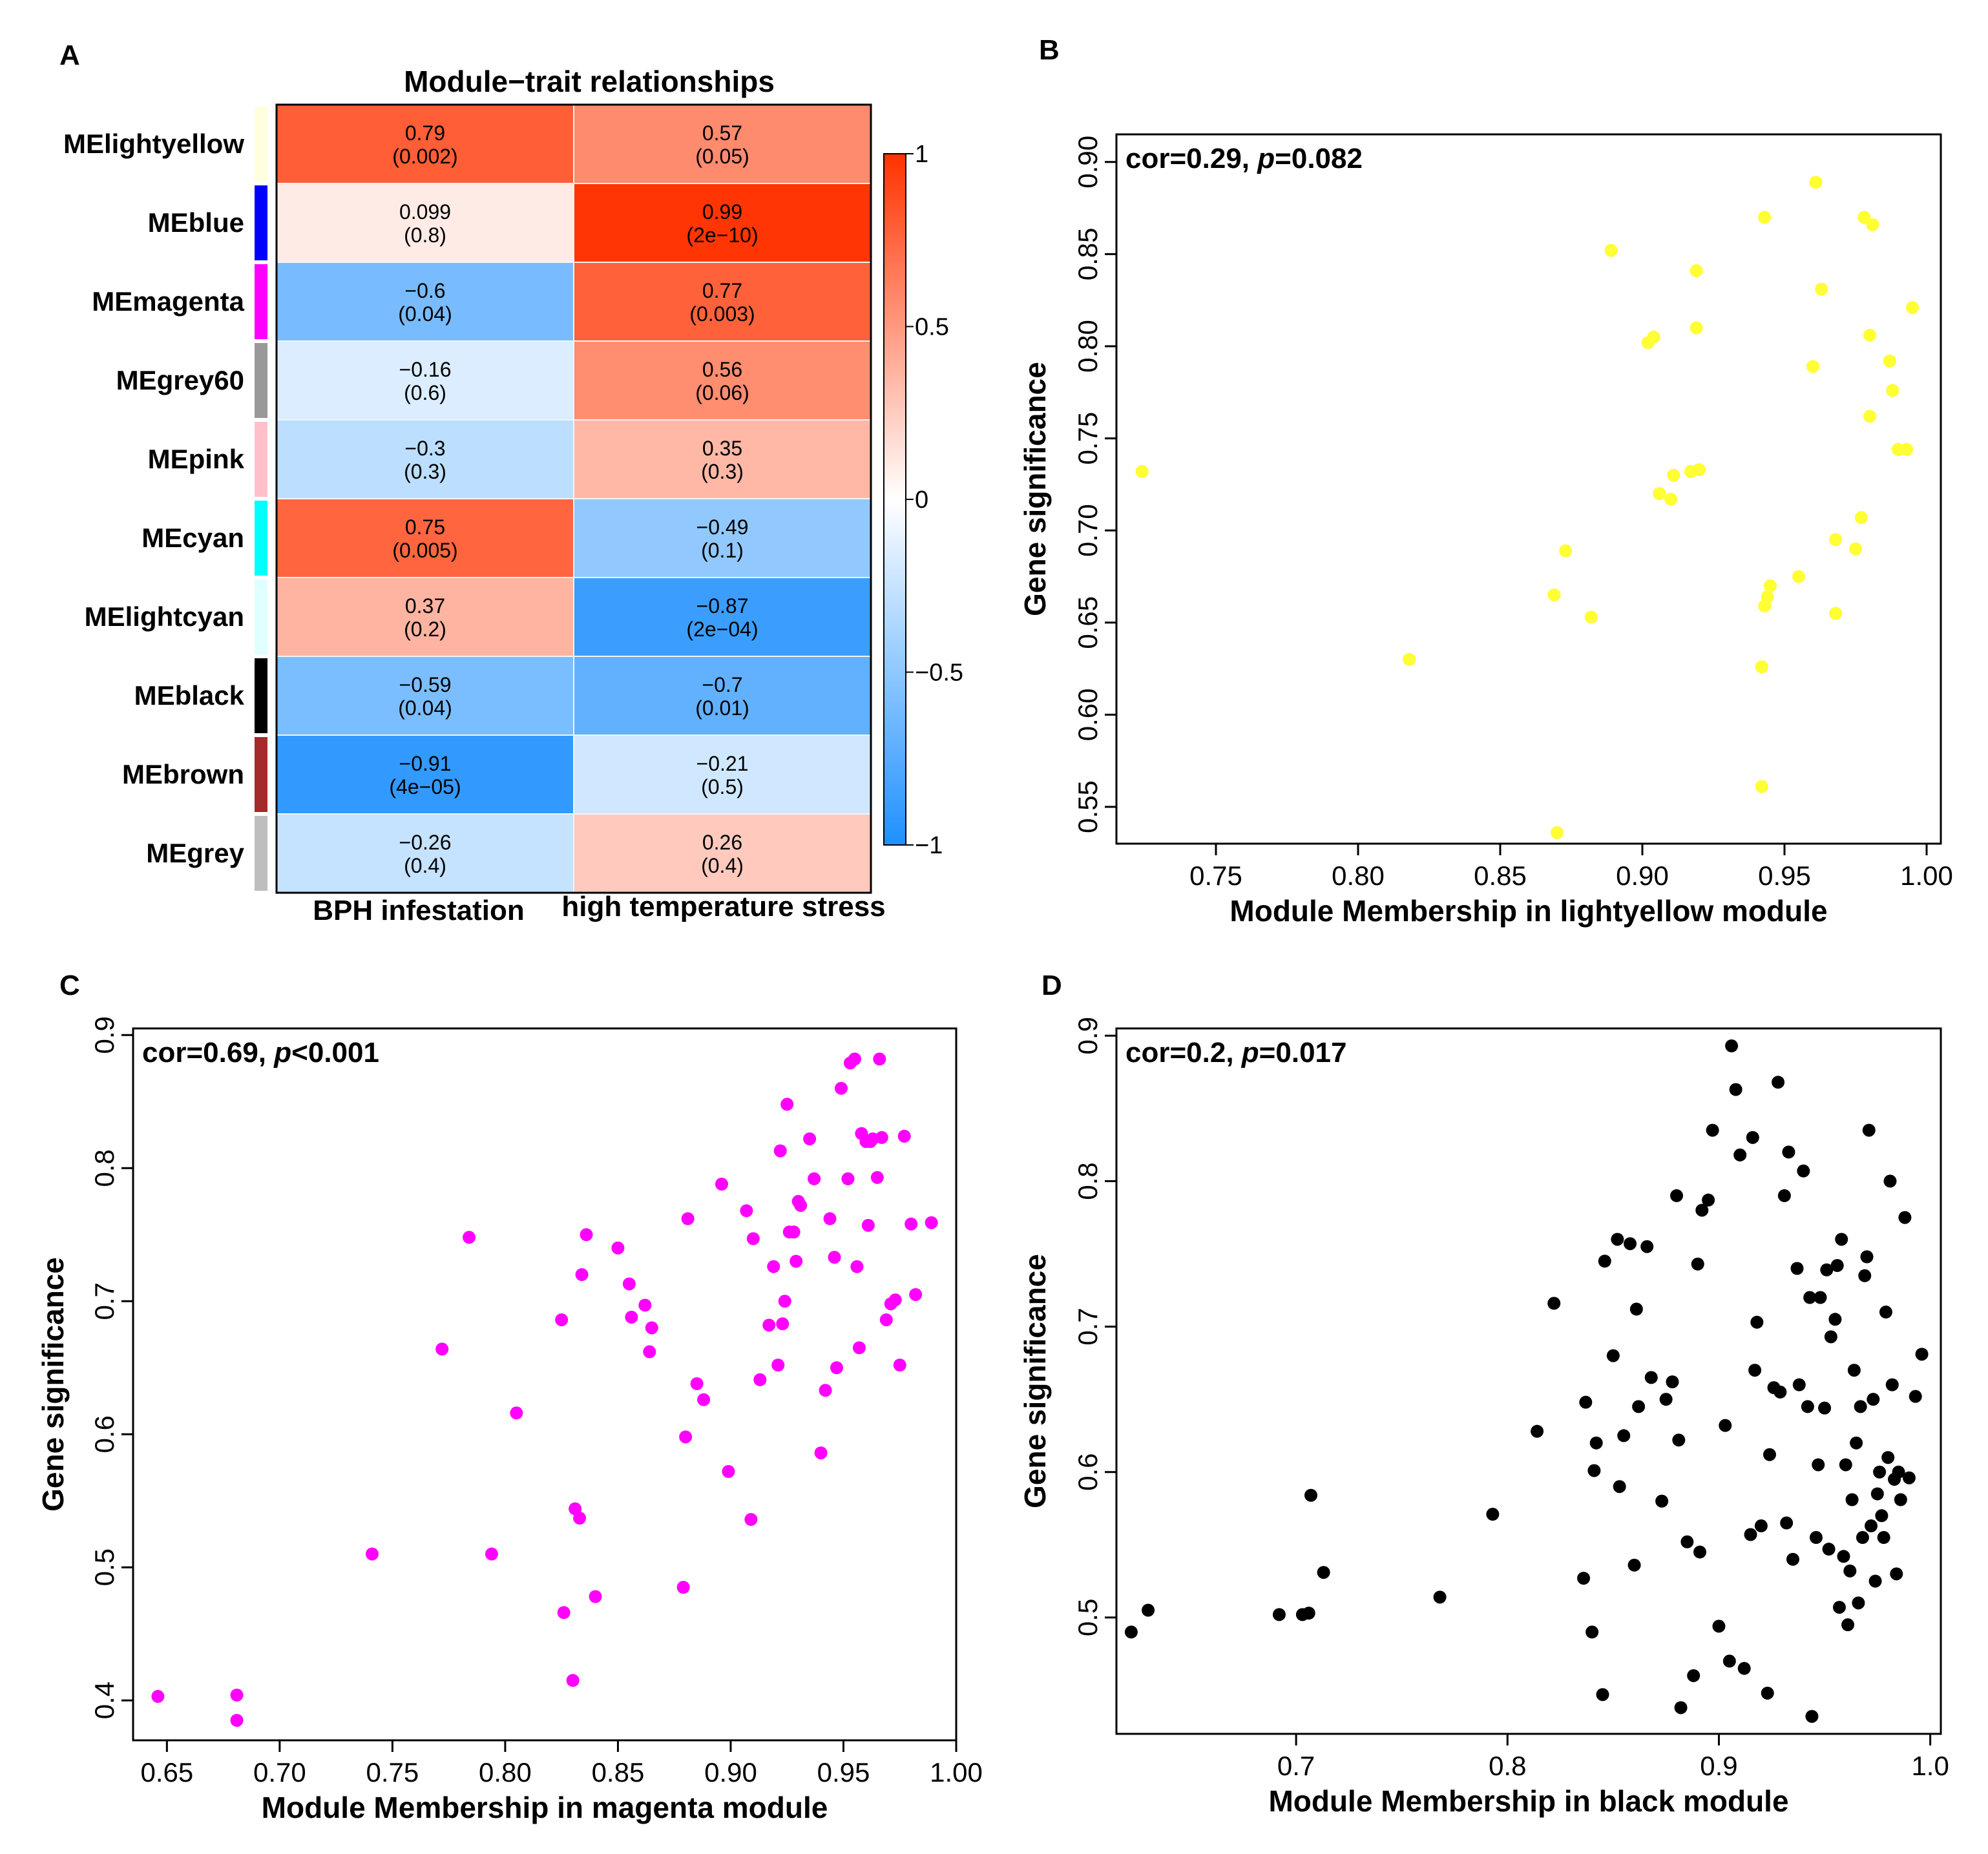  Describe the element at coordinates (1266, 158) in the screenshot. I see `annotation-p-symbol: p` at that location.